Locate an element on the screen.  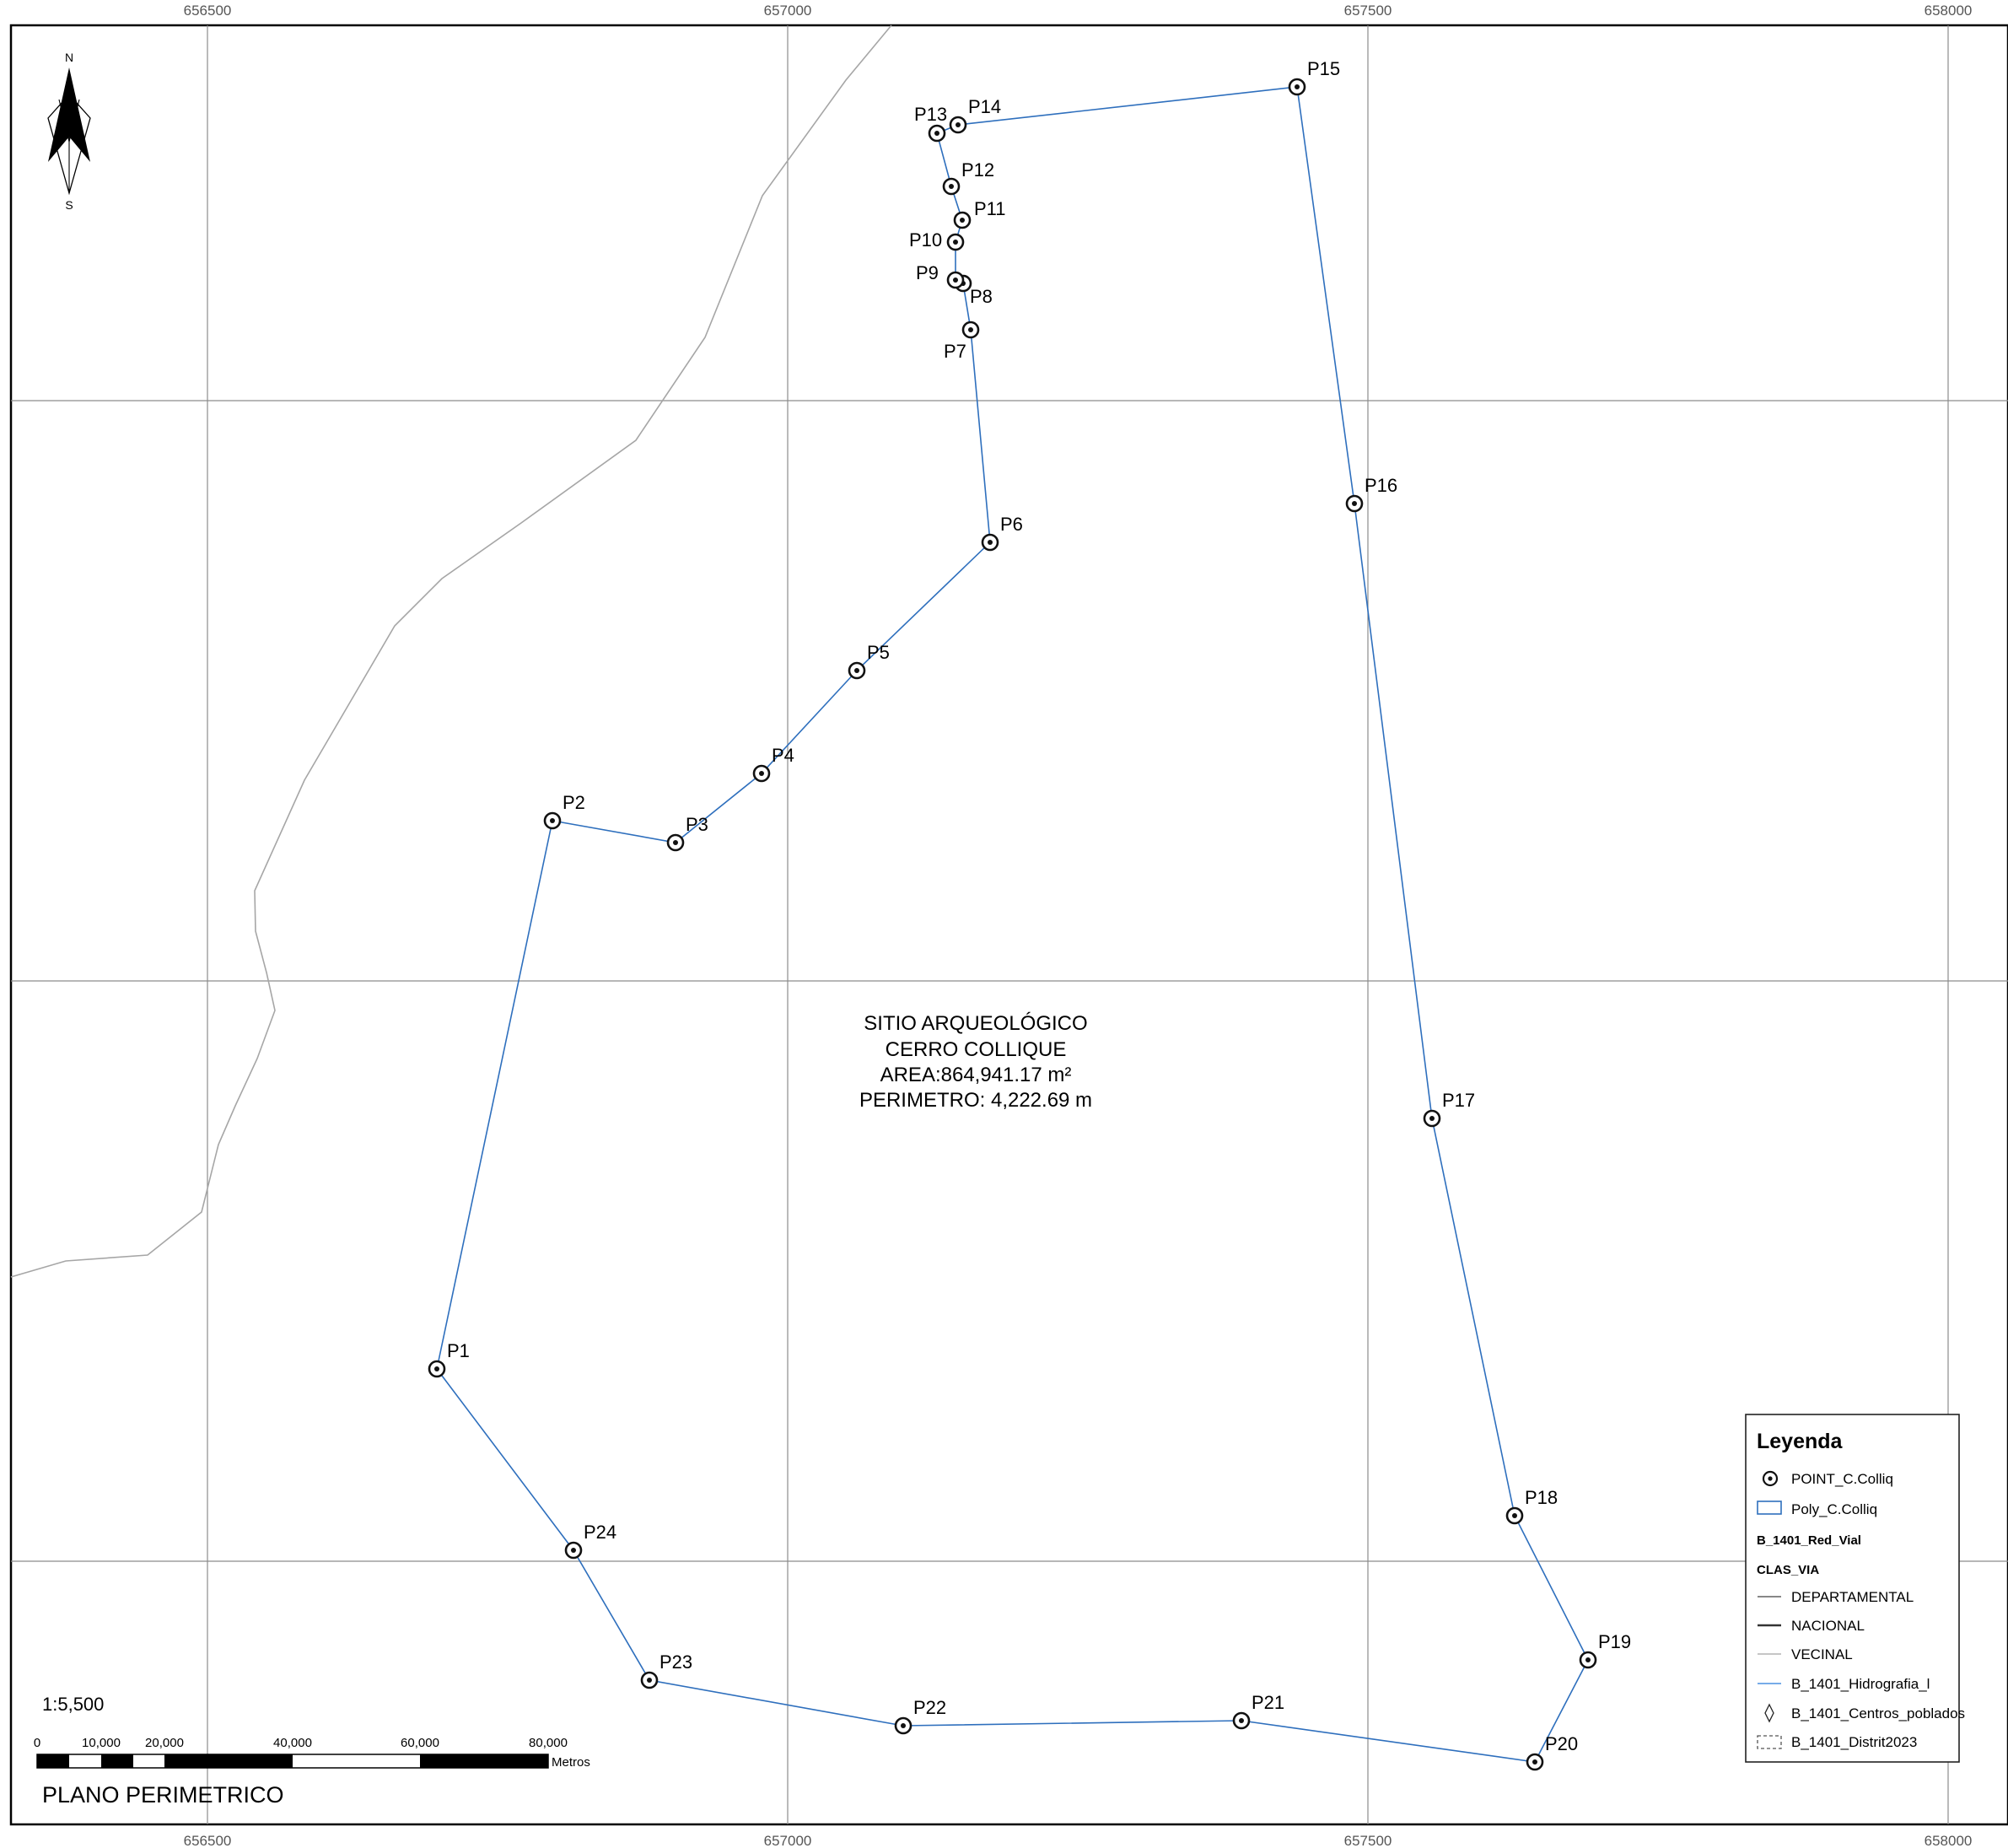
boundary-point-p22: P22 is located at coordinates (920, 1716).